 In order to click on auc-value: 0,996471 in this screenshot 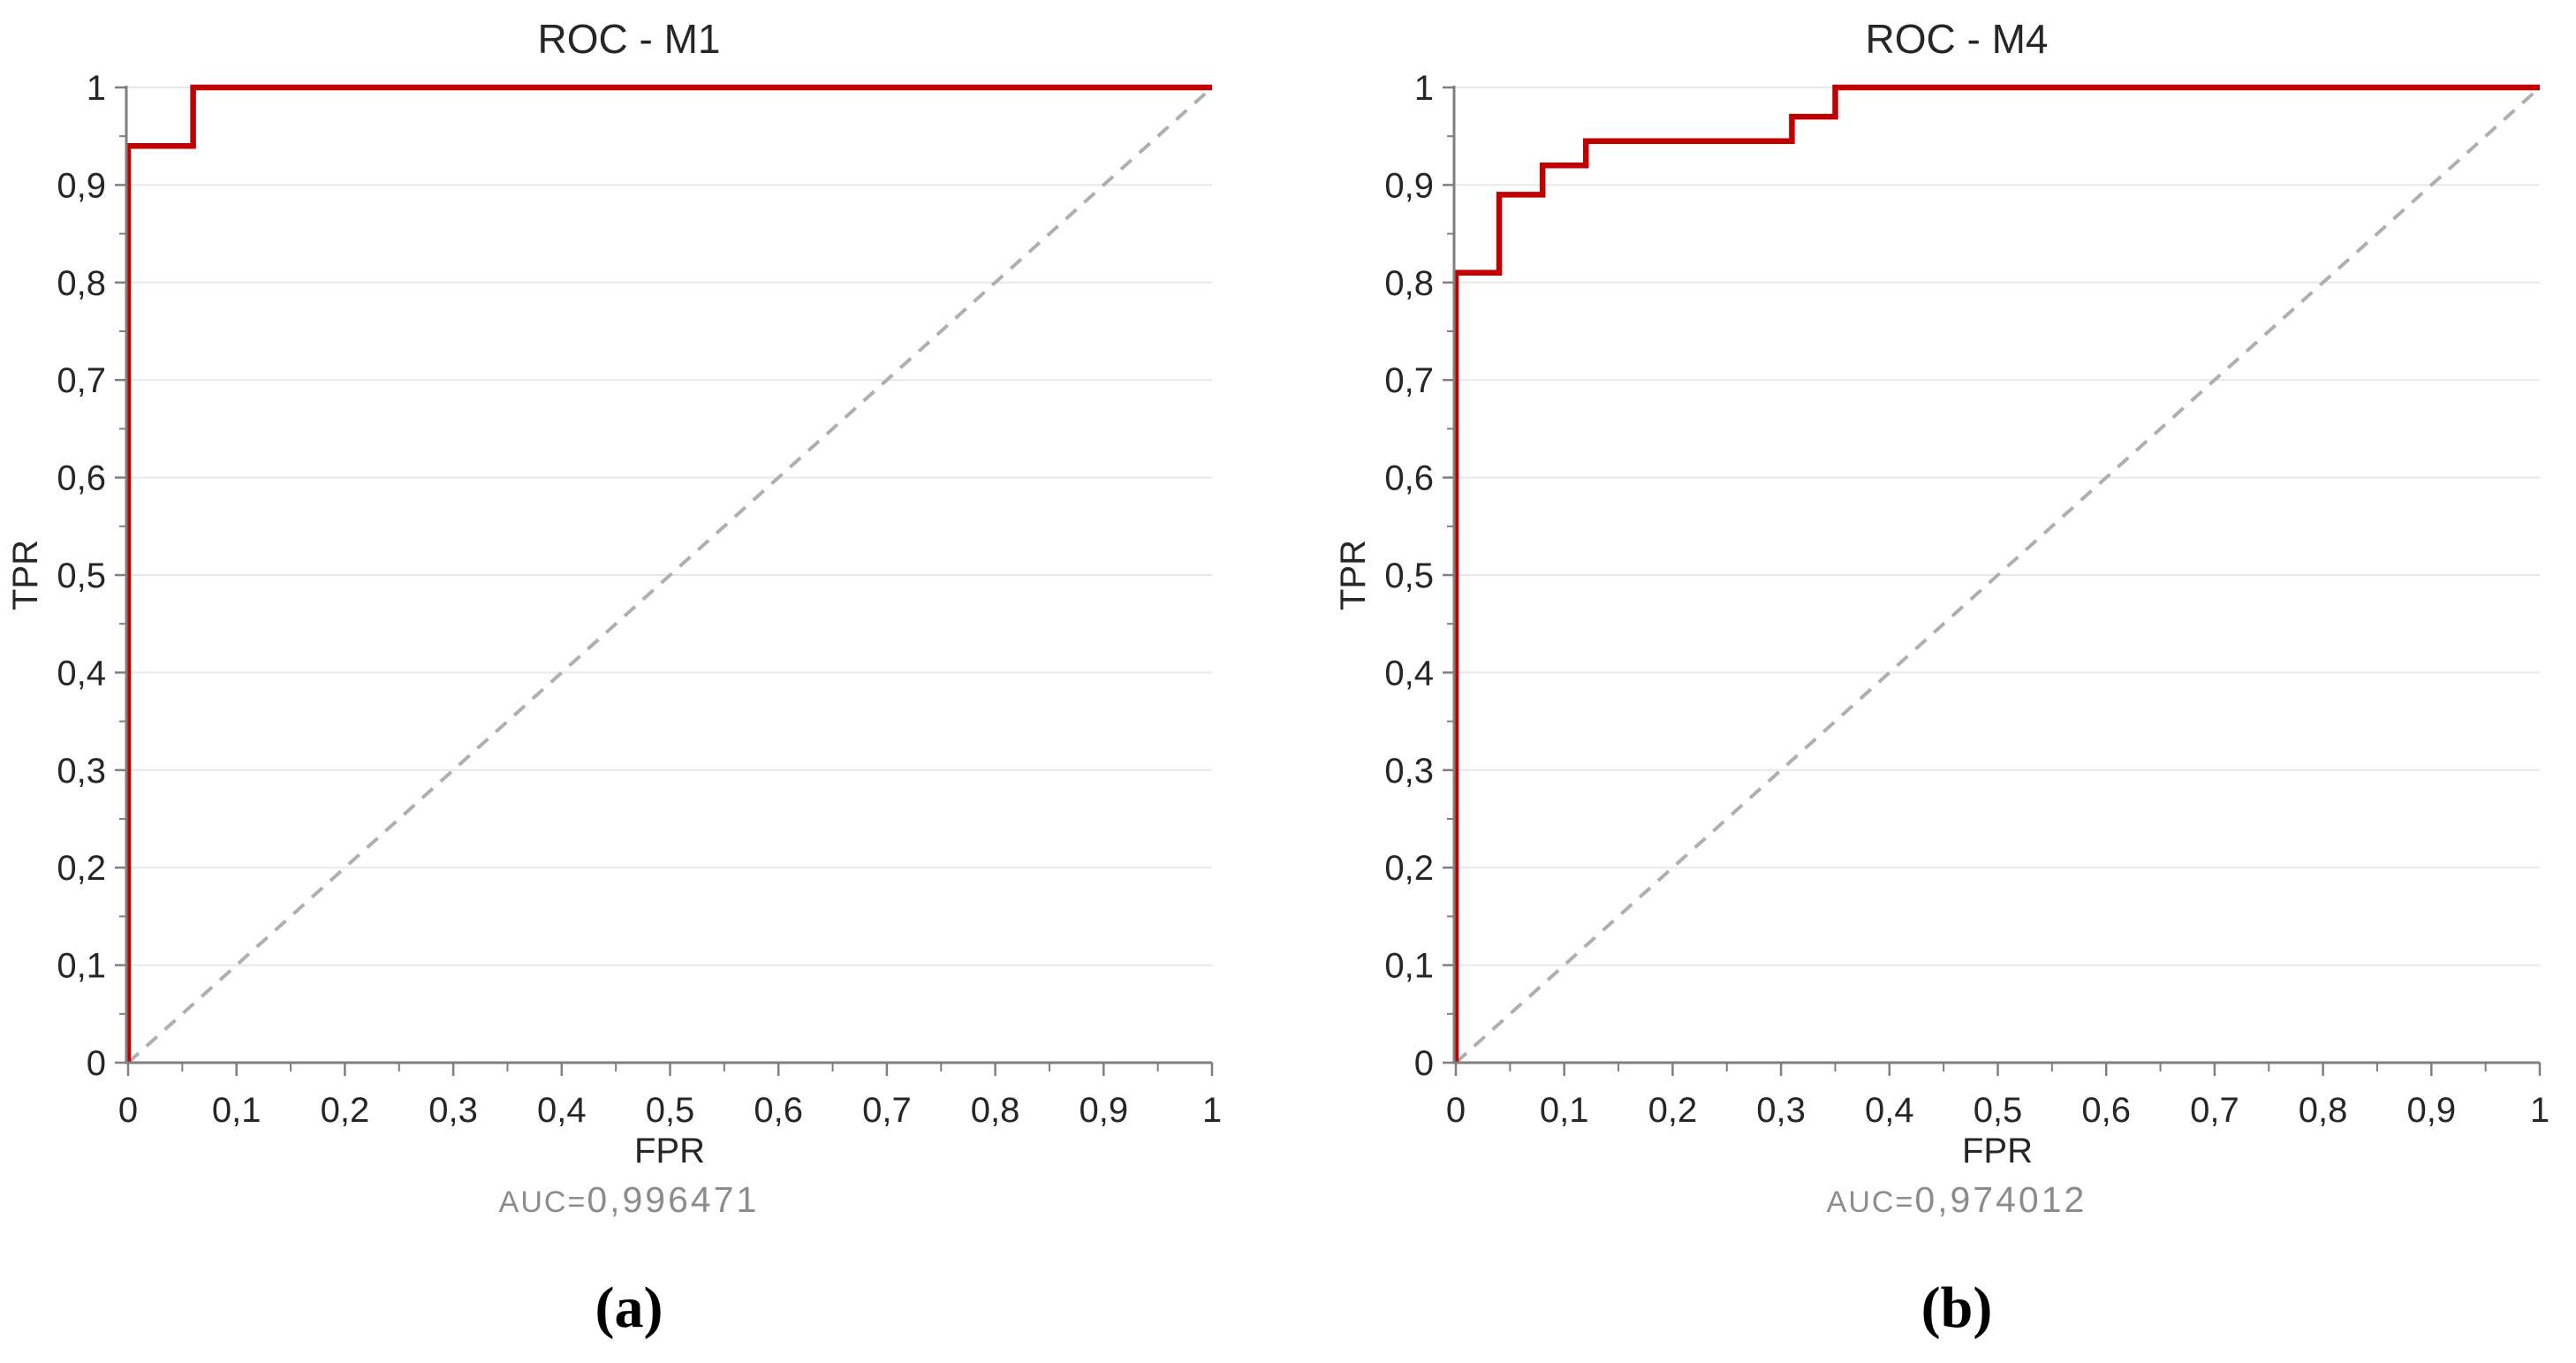, I will do `click(673, 1199)`.